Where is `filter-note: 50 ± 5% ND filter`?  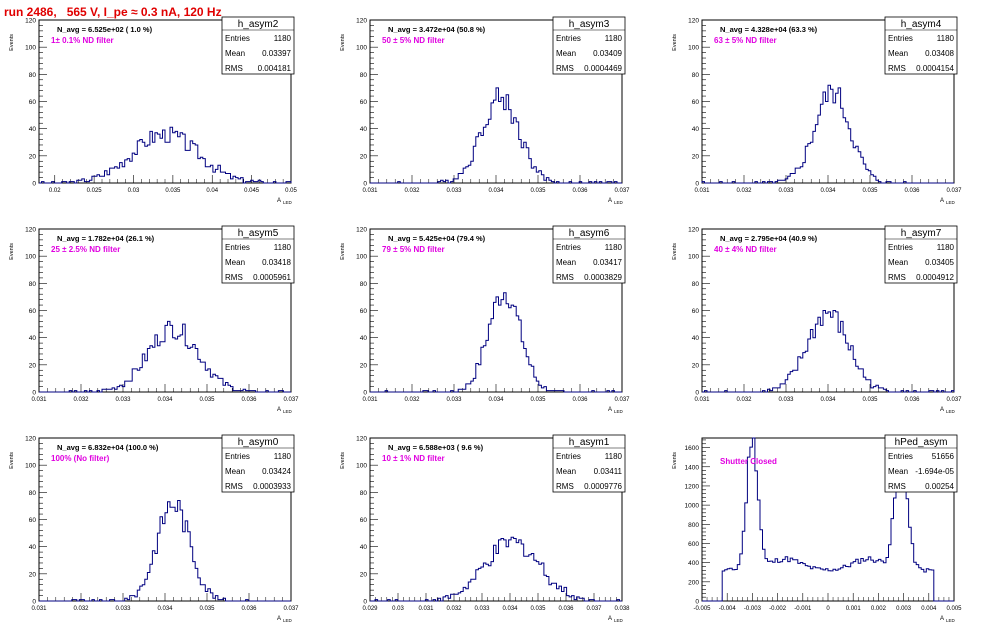 filter-note: 50 ± 5% ND filter is located at coordinates (413, 40).